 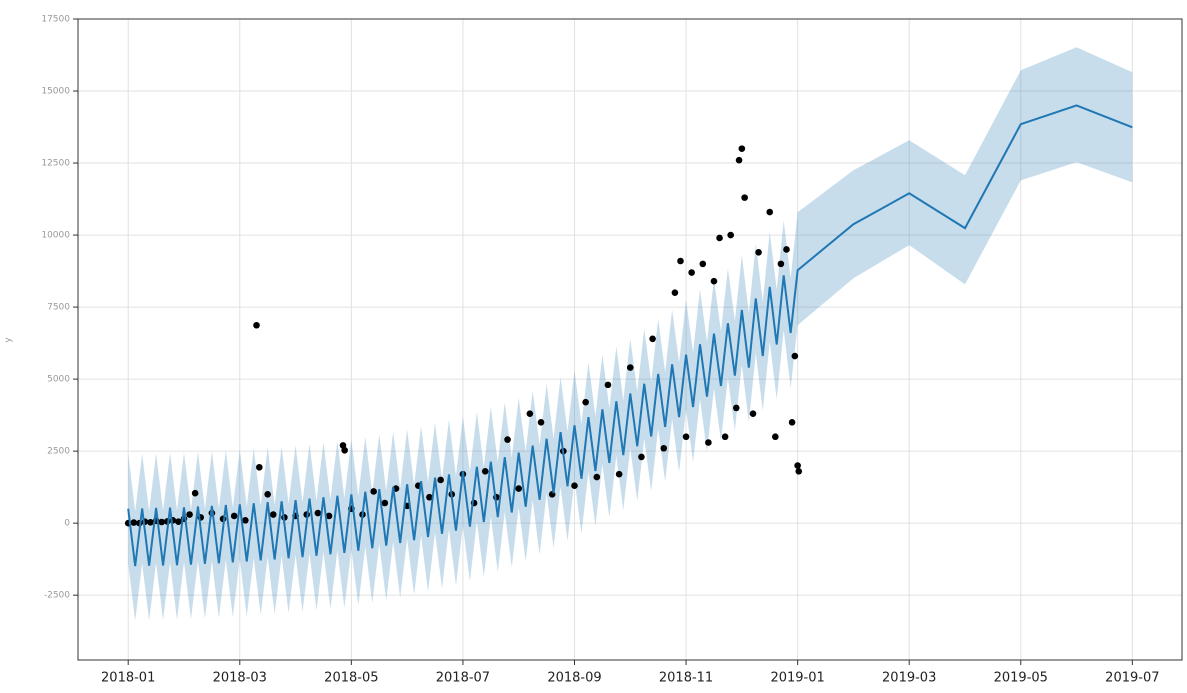 What do you see at coordinates (1132, 678) in the screenshot?
I see `x-tick-label: 2019-07` at bounding box center [1132, 678].